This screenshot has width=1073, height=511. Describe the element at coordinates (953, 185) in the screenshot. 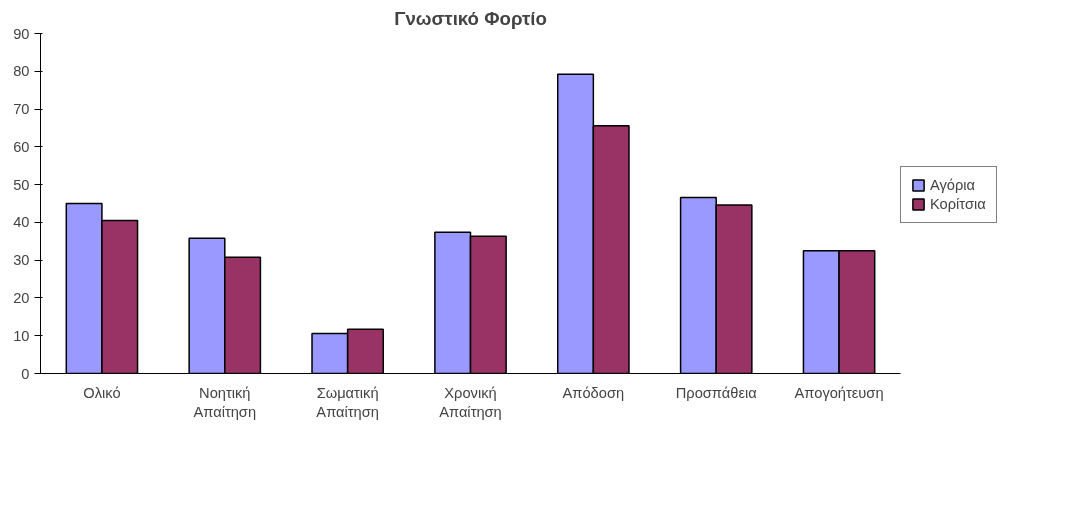

I see `legend-label: Αγόρια` at that location.